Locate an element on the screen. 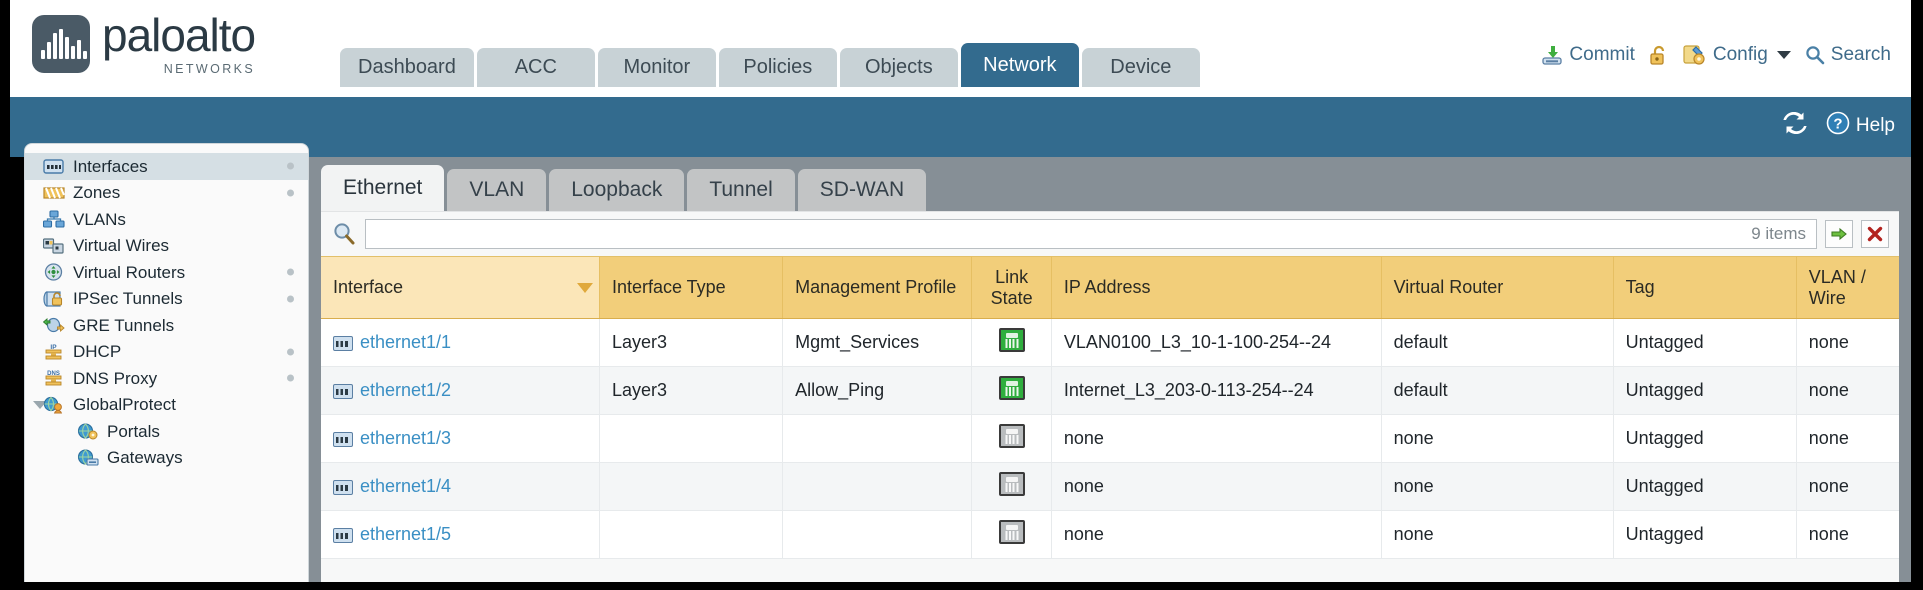  table-row: ethernet1/5 none none Untagged none is located at coordinates (1110, 534).